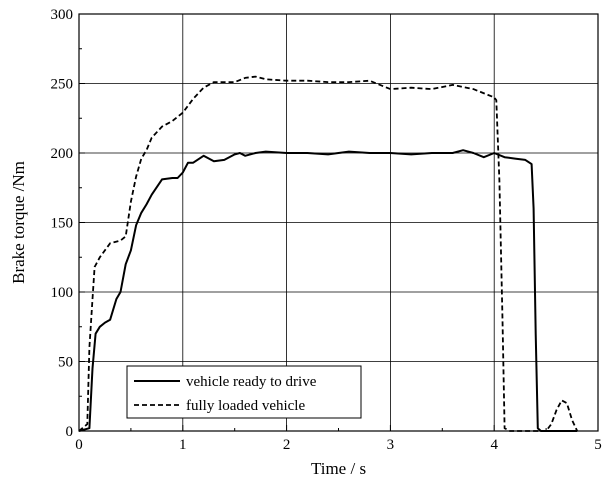 This screenshot has height=480, width=603. I want to click on legend-box, so click(244, 392).